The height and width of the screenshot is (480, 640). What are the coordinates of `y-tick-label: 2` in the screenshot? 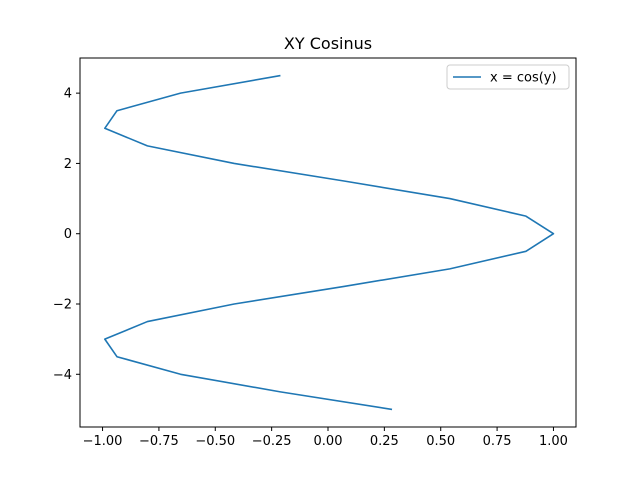 It's located at (68, 164).